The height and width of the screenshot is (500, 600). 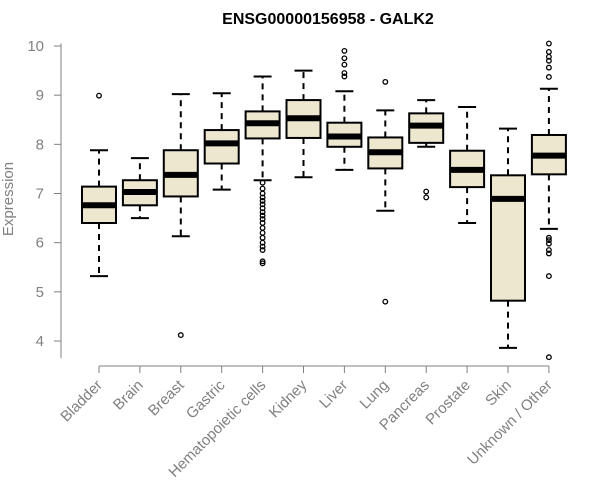 What do you see at coordinates (128, 395) in the screenshot?
I see `x-tick-label: Brain` at bounding box center [128, 395].